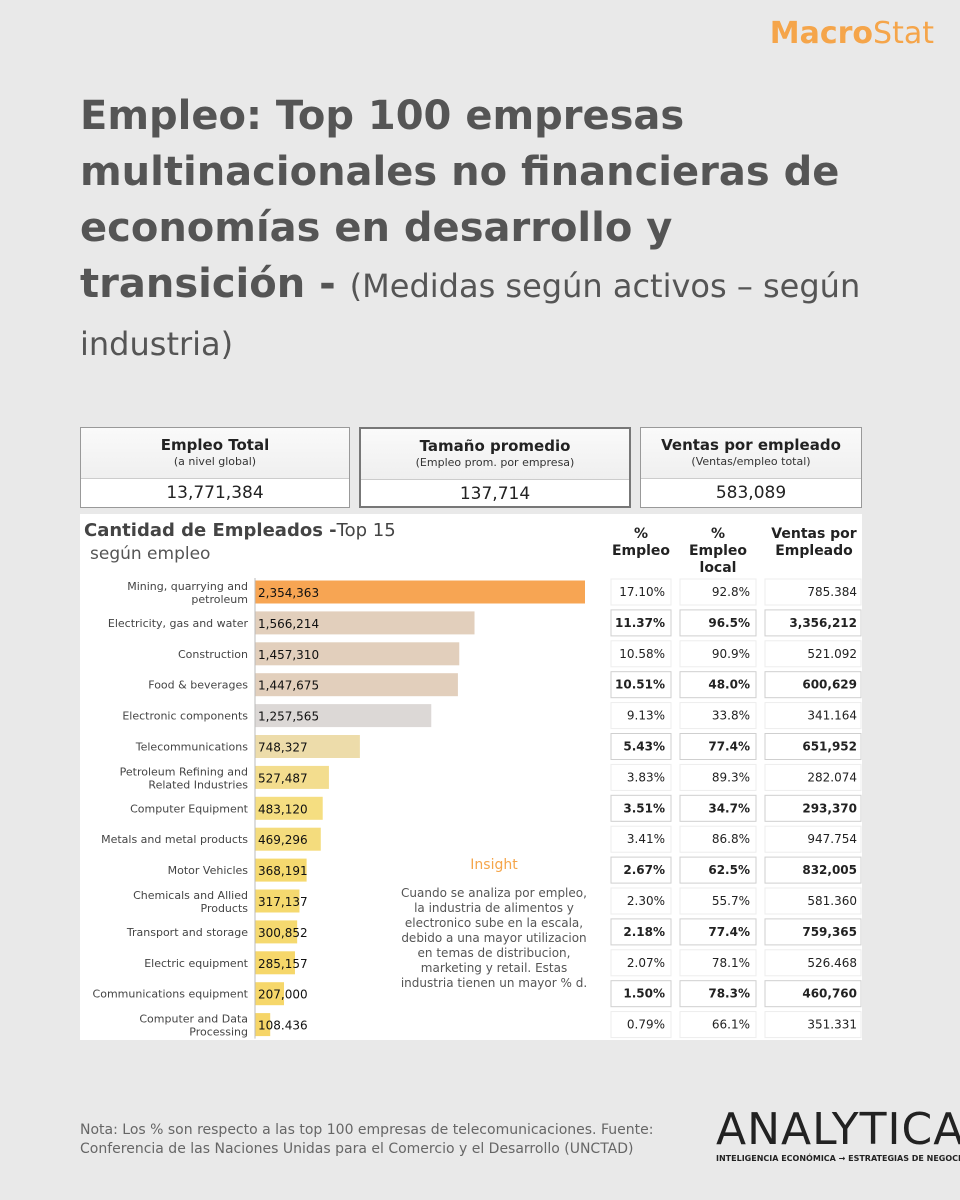 This screenshot has width=960, height=1200. What do you see at coordinates (495, 462) in the screenshot?
I see `kpi-sublabel: (Empleo prom. por empresa)` at bounding box center [495, 462].